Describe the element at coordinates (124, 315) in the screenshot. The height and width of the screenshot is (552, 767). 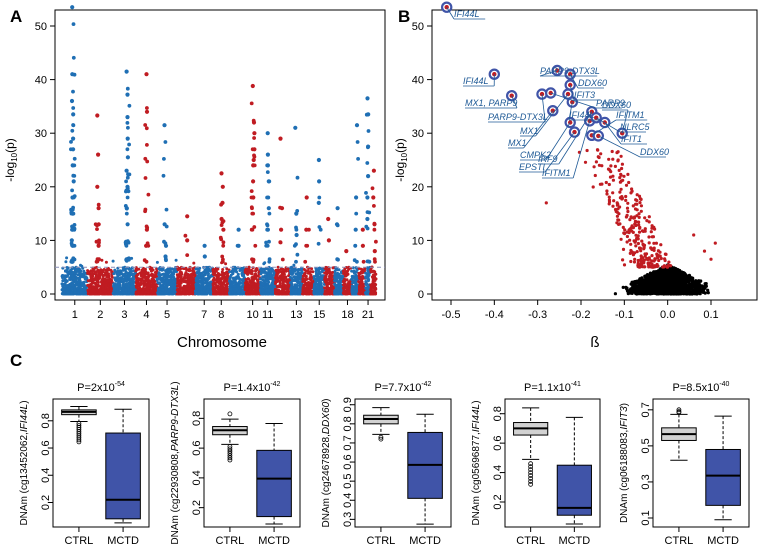
I see `x-tick-label: 3` at that location.